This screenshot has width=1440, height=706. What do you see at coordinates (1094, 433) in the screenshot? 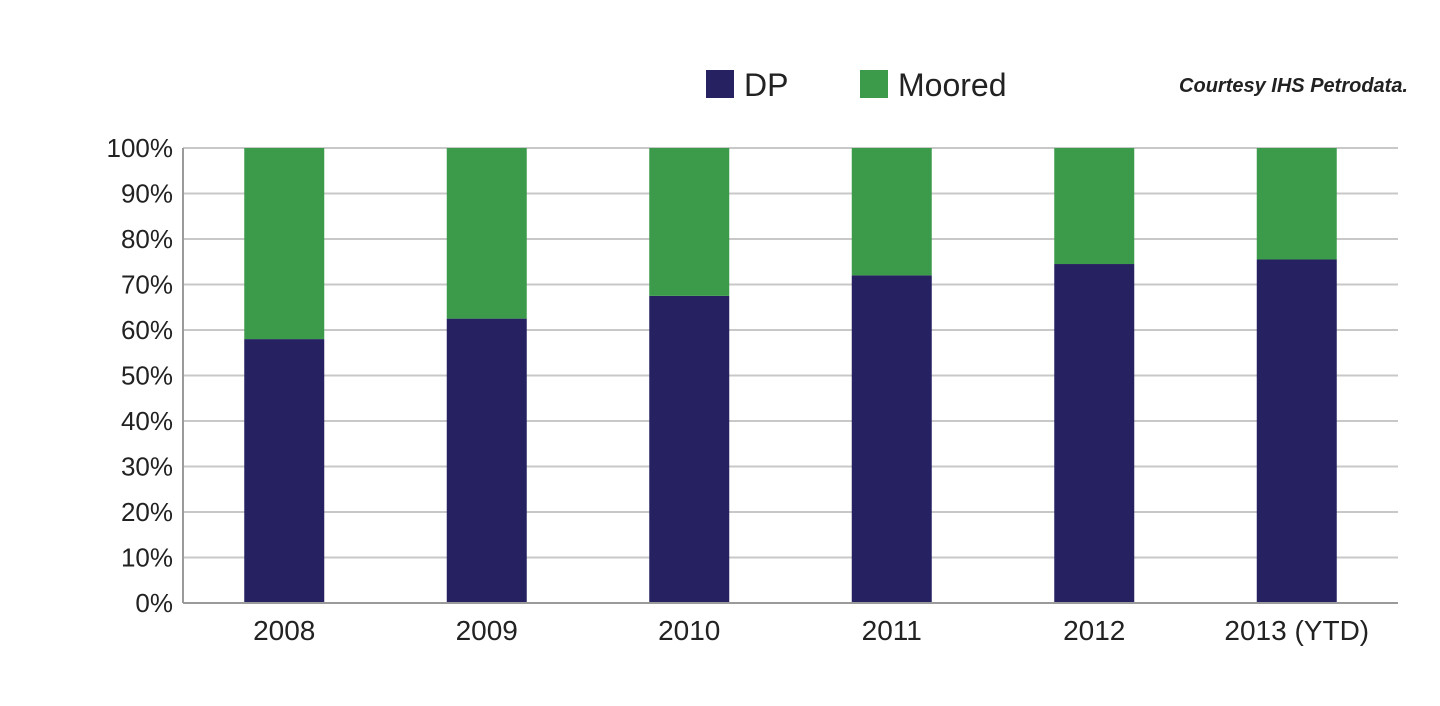
I see `bar-dp-2012` at bounding box center [1094, 433].